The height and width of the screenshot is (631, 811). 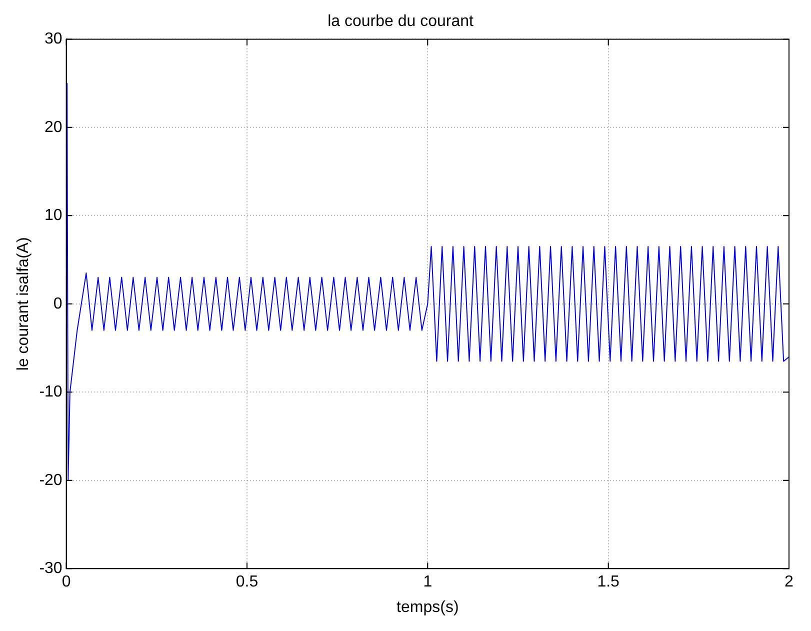 What do you see at coordinates (789, 582) in the screenshot?
I see `x-tick-label: 2` at bounding box center [789, 582].